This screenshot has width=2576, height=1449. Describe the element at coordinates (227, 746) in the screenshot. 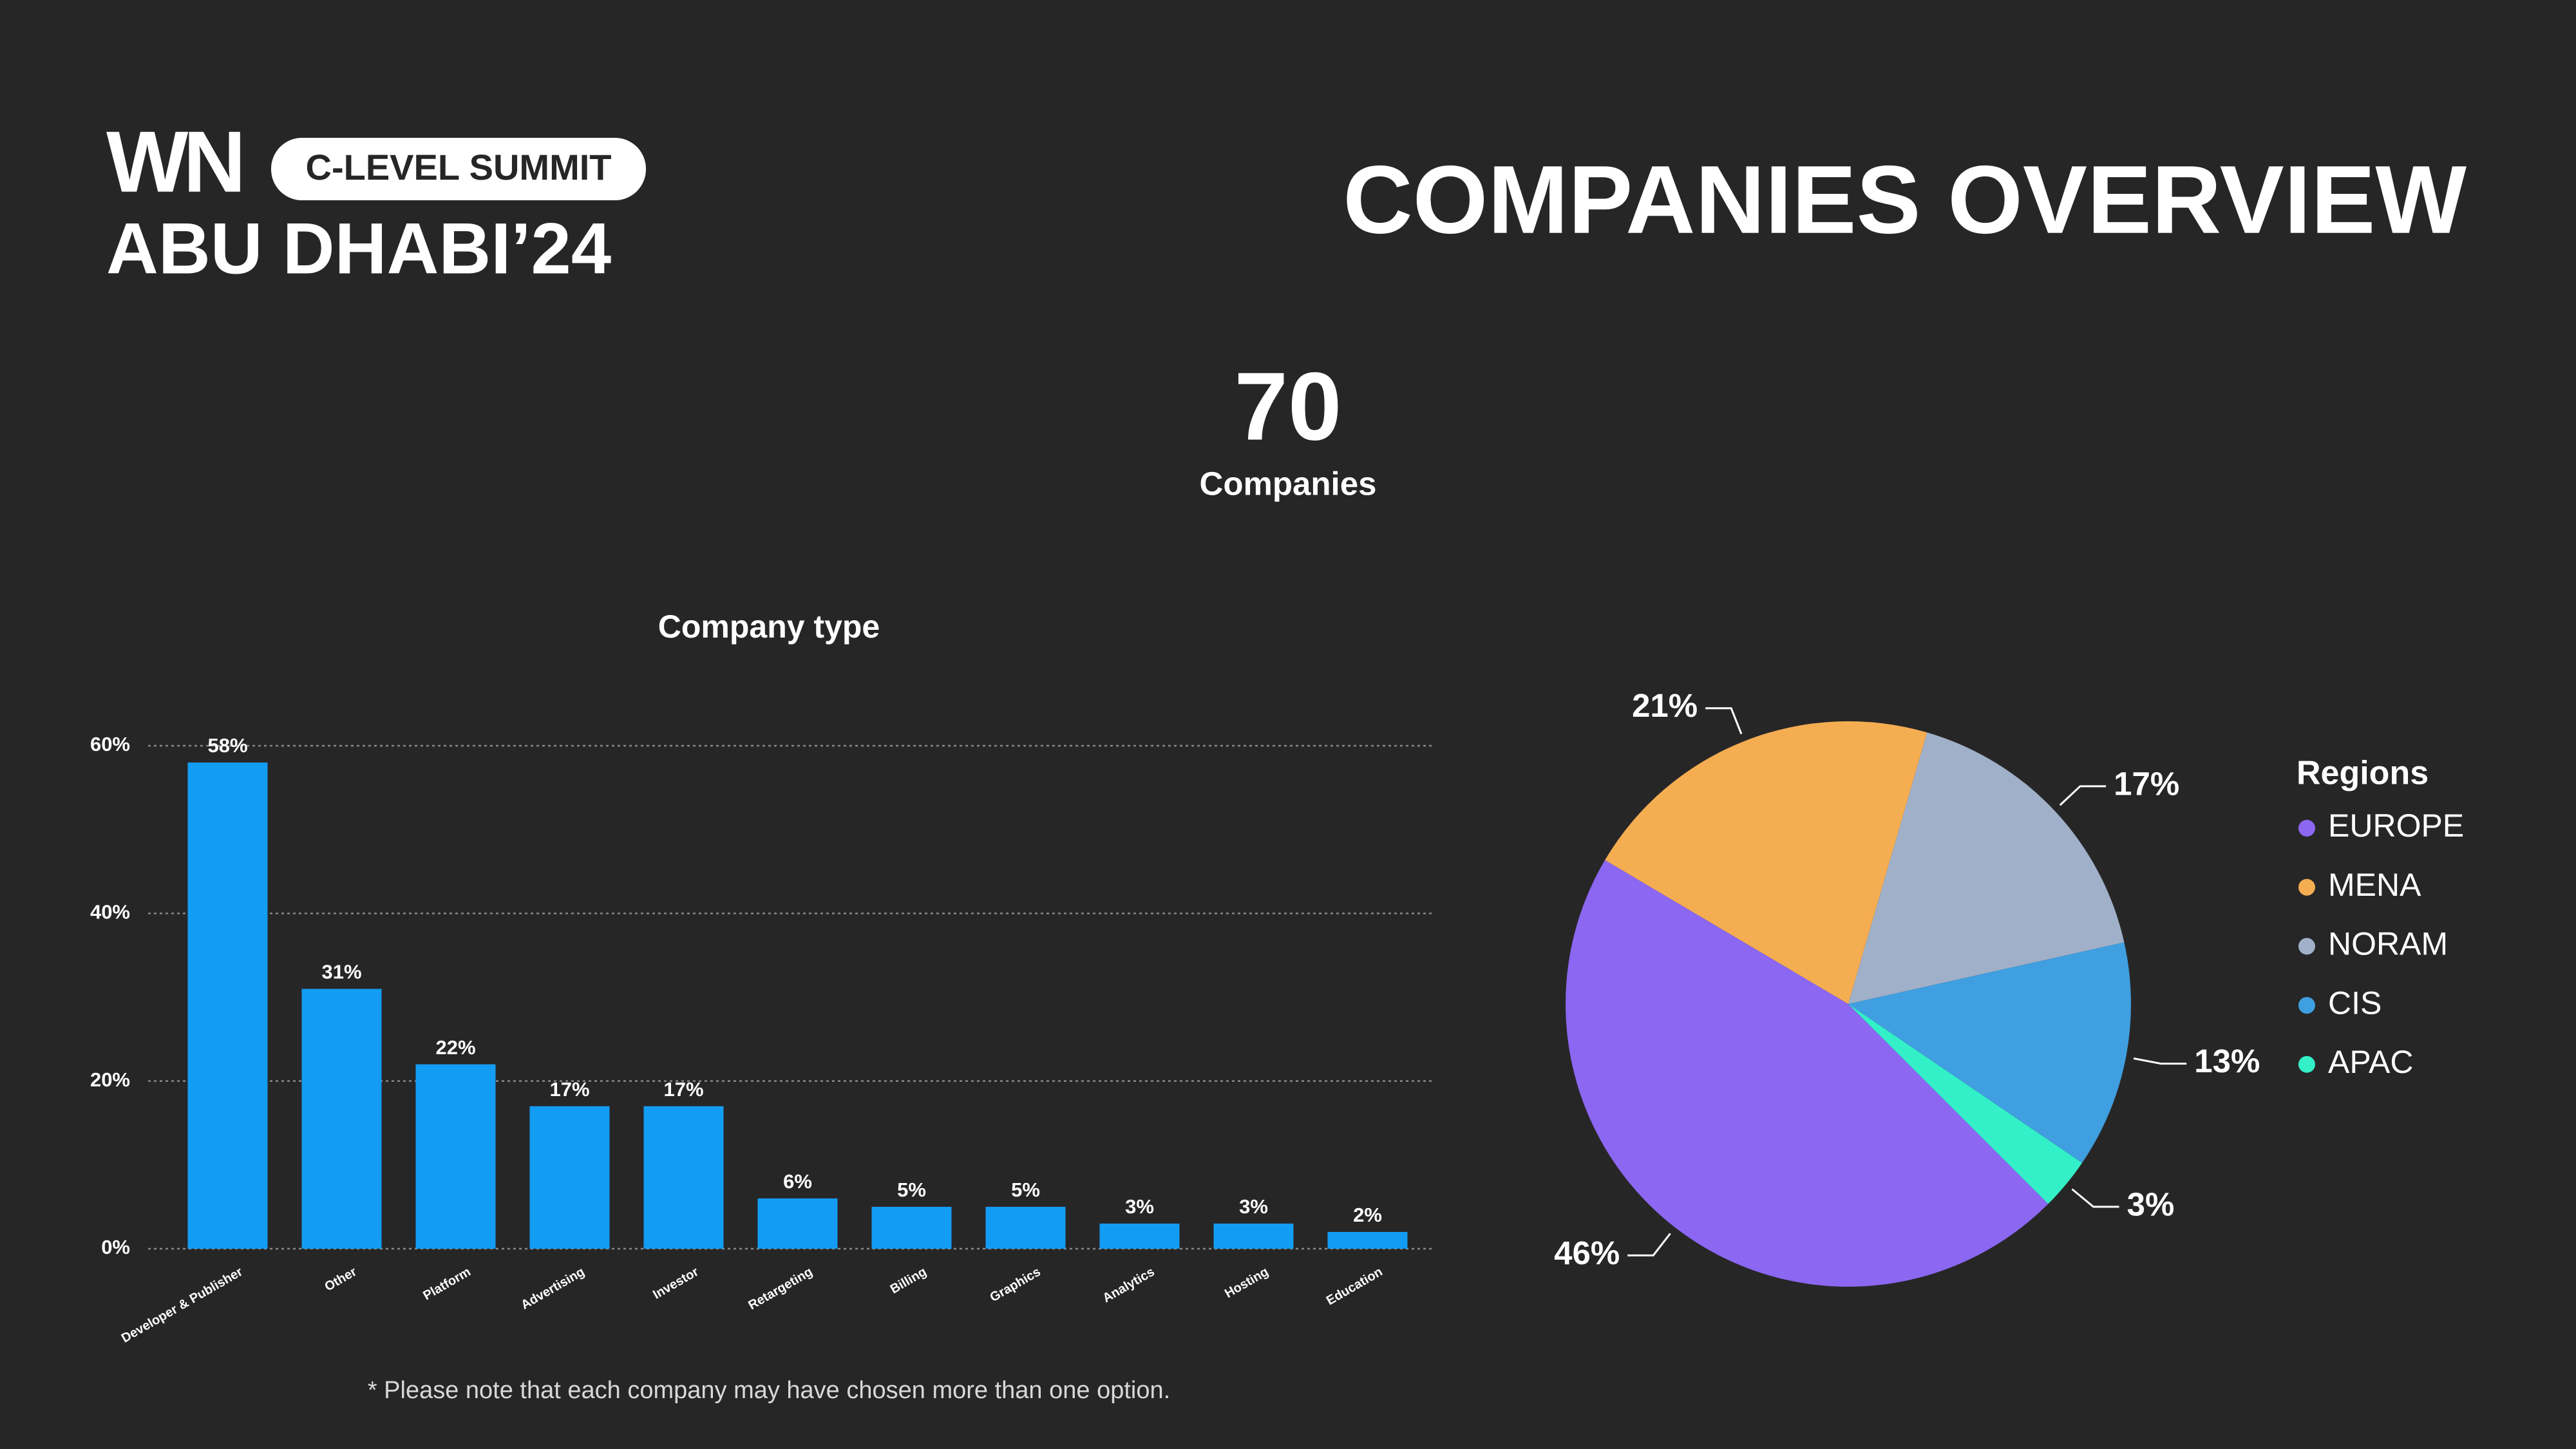

I see `bar-value-label: 58%` at that location.